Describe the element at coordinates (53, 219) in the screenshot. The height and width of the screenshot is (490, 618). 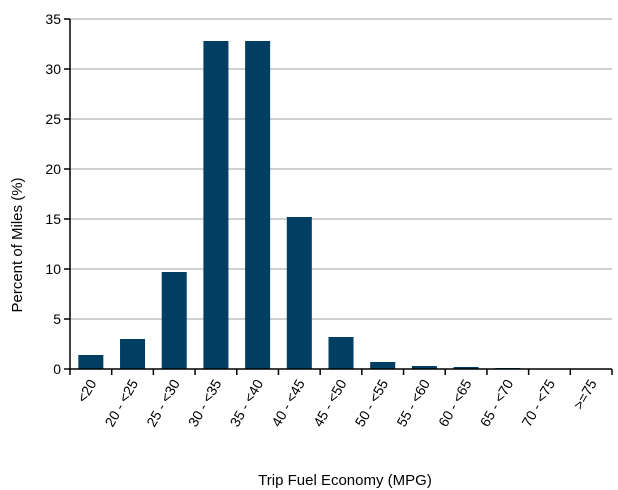
I see `y-tick-label: 15` at that location.